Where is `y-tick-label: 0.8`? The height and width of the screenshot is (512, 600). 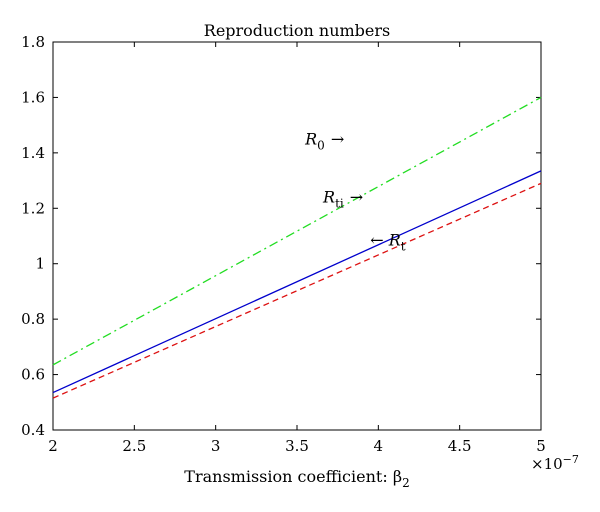 y-tick-label: 0.8 is located at coordinates (33, 319).